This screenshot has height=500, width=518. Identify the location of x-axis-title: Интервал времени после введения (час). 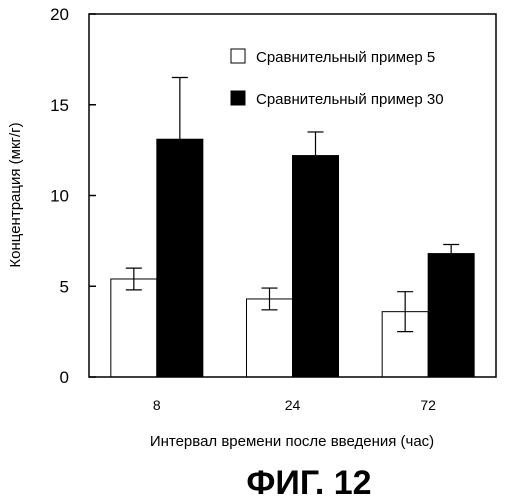
(292, 441).